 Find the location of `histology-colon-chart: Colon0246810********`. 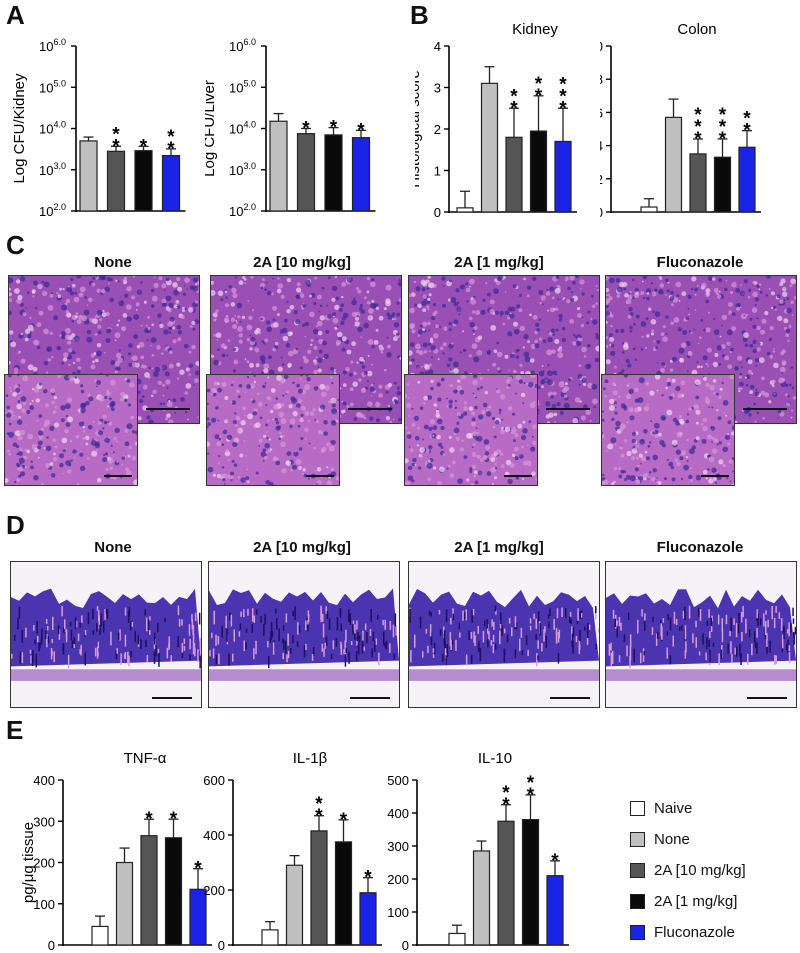

histology-colon-chart: Colon0246810******** is located at coordinates (680, 120).